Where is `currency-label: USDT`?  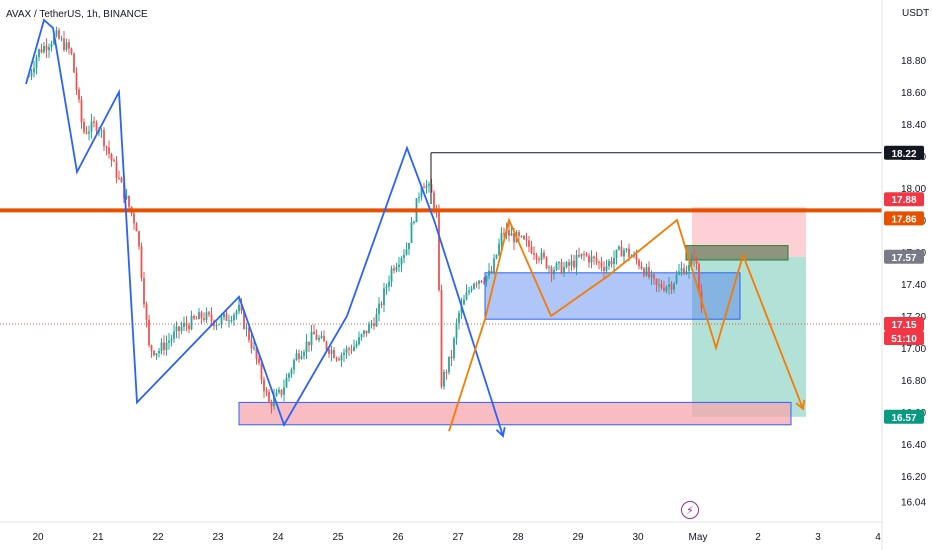 currency-label: USDT is located at coordinates (916, 13).